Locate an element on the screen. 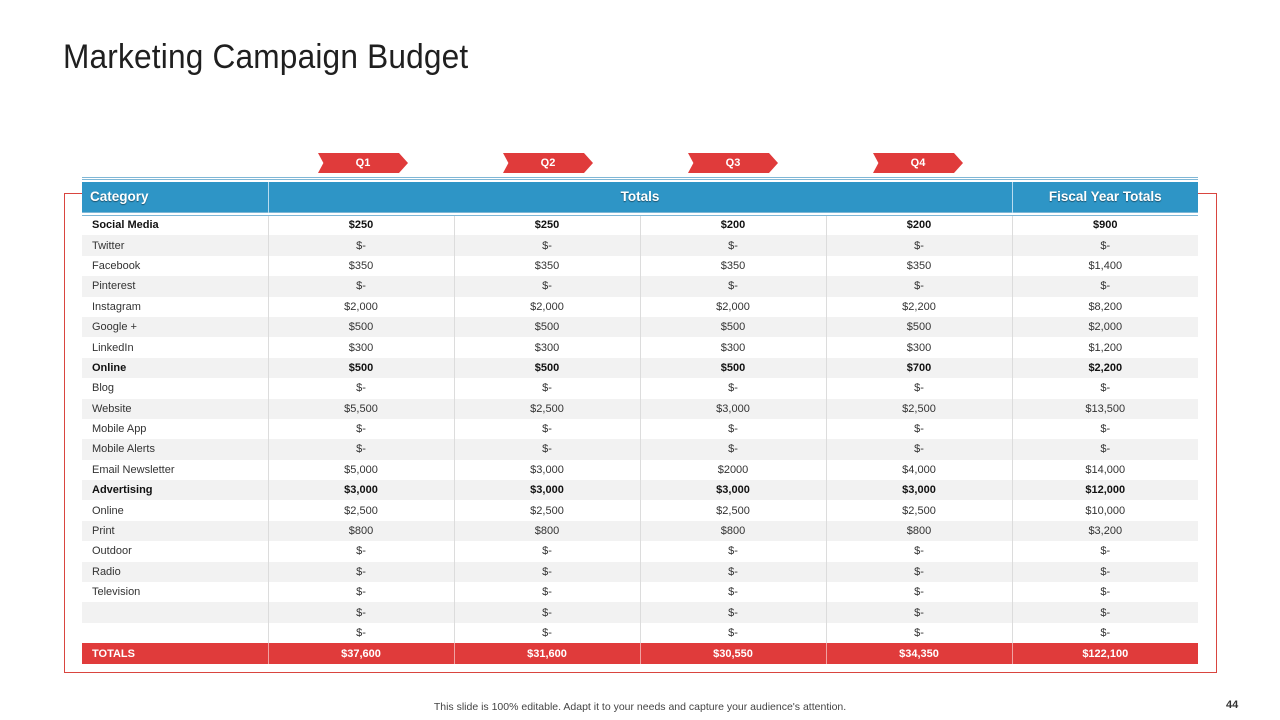 The image size is (1280, 720). row-q3-value: $500 is located at coordinates (733, 327).